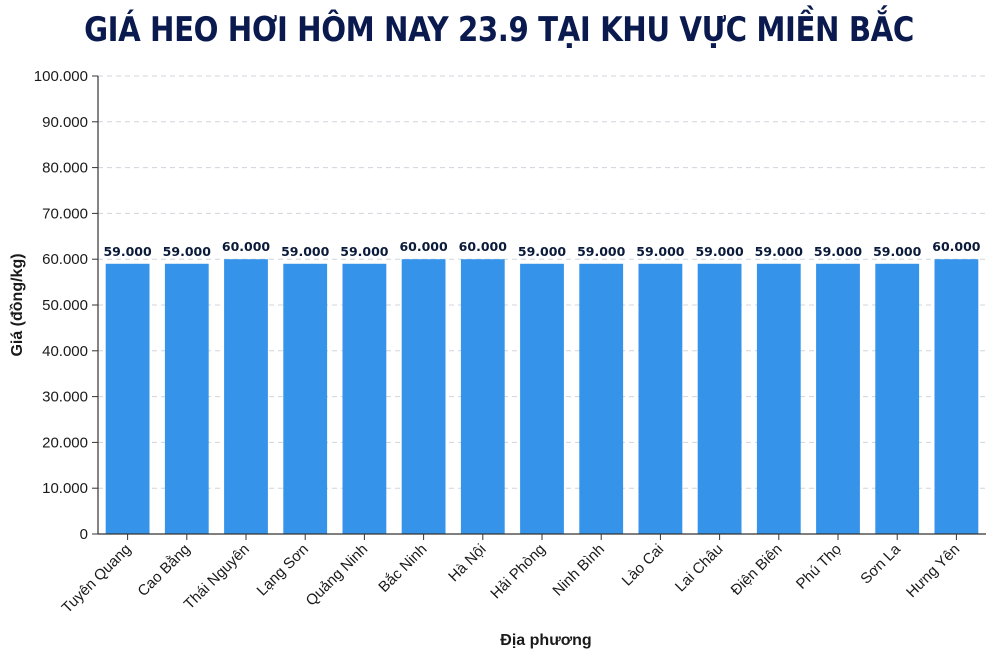 The image size is (998, 665). What do you see at coordinates (65, 122) in the screenshot?
I see `y-tick-label: 90.000` at bounding box center [65, 122].